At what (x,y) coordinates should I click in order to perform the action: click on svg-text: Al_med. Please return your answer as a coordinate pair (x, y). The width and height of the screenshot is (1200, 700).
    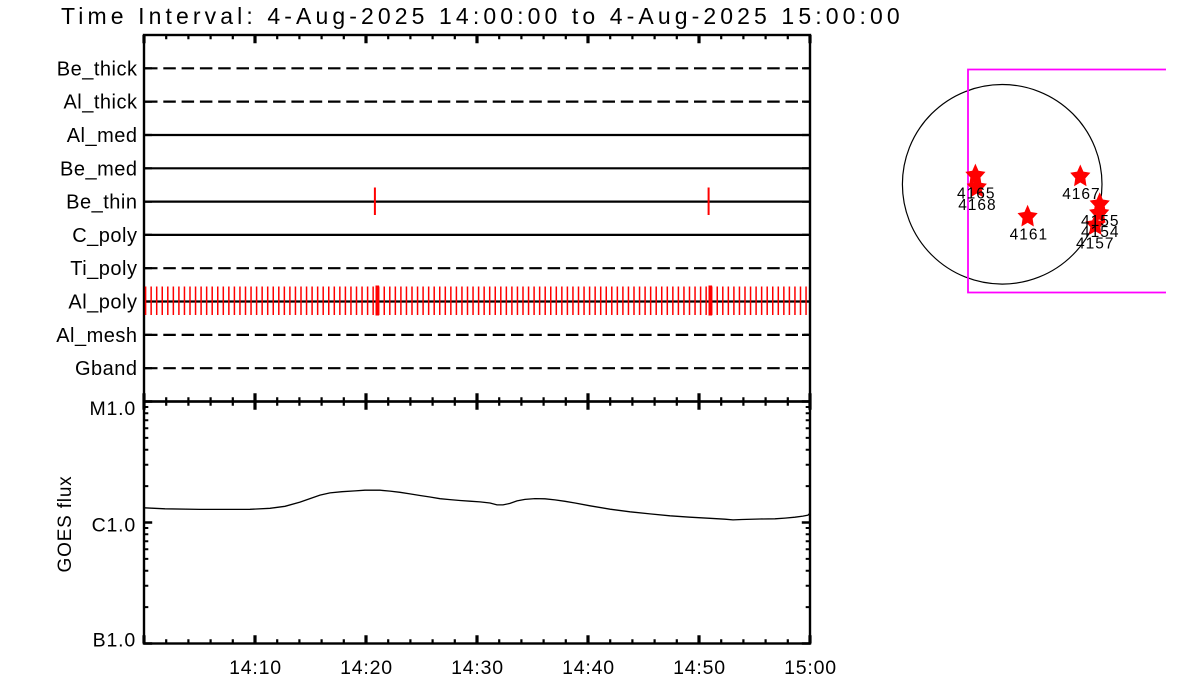
    Looking at the image, I should click on (102, 136).